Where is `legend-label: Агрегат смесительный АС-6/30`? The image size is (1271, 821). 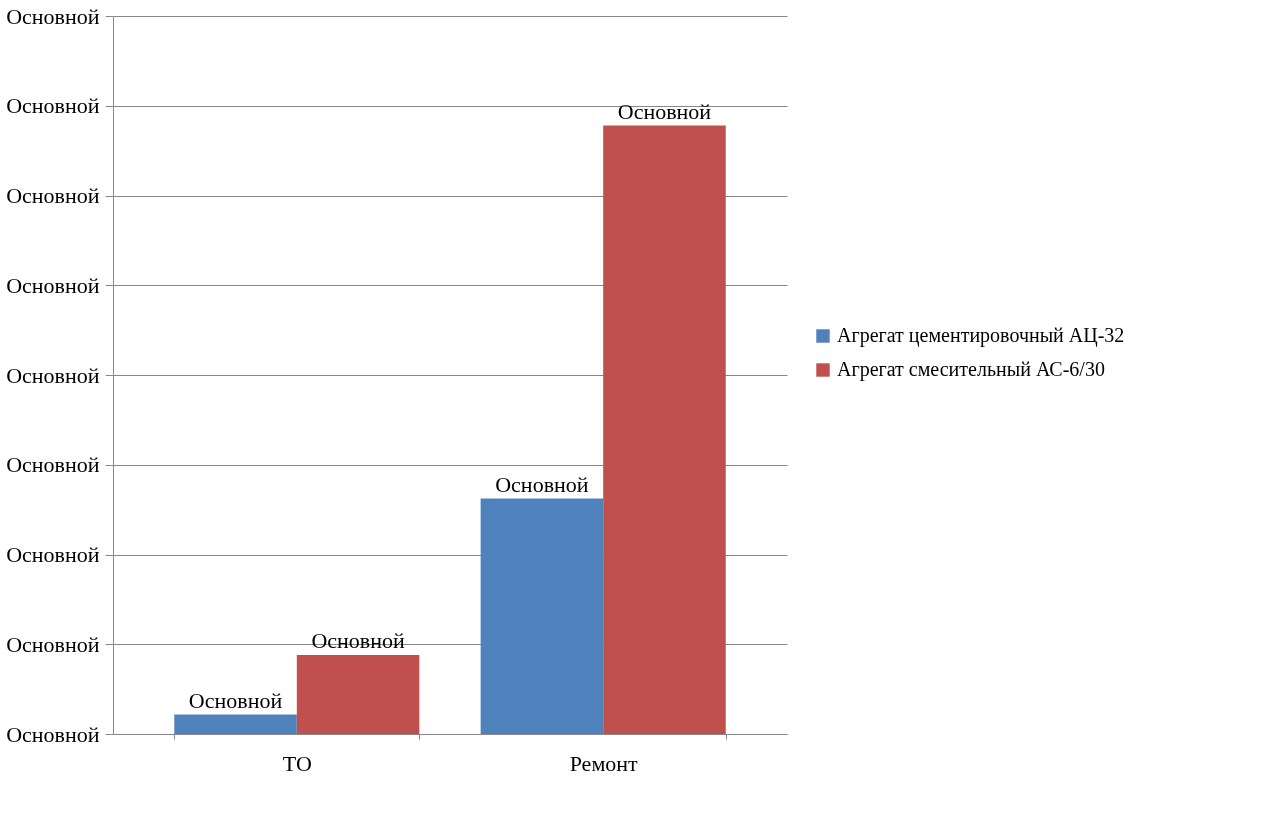
legend-label: Агрегат смесительный АС-6/30 is located at coordinates (971, 369).